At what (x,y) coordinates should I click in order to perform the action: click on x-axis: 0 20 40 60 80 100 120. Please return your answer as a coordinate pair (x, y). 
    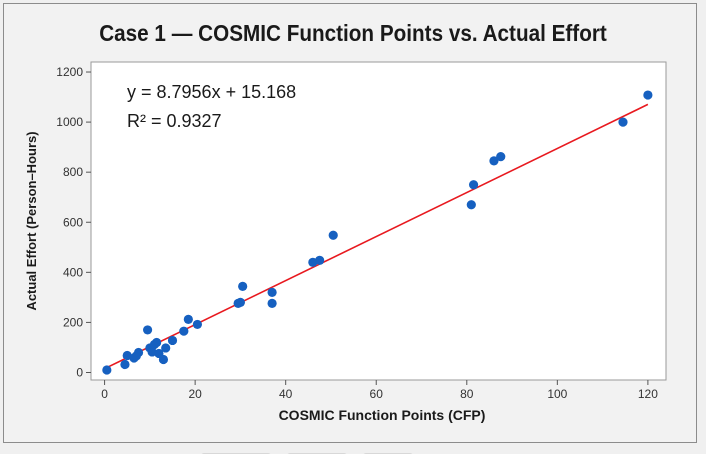
    Looking at the image, I should click on (379, 390).